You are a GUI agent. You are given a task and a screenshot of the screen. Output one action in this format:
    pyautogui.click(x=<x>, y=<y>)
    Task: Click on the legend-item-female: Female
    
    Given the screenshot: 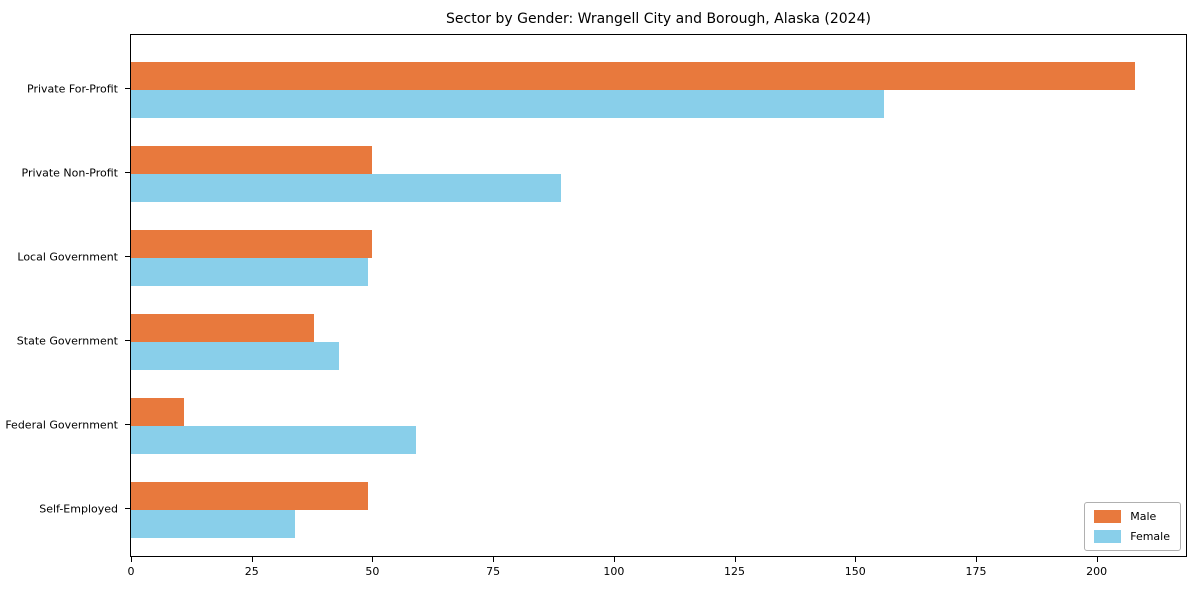 What is the action you would take?
    pyautogui.click(x=1132, y=536)
    